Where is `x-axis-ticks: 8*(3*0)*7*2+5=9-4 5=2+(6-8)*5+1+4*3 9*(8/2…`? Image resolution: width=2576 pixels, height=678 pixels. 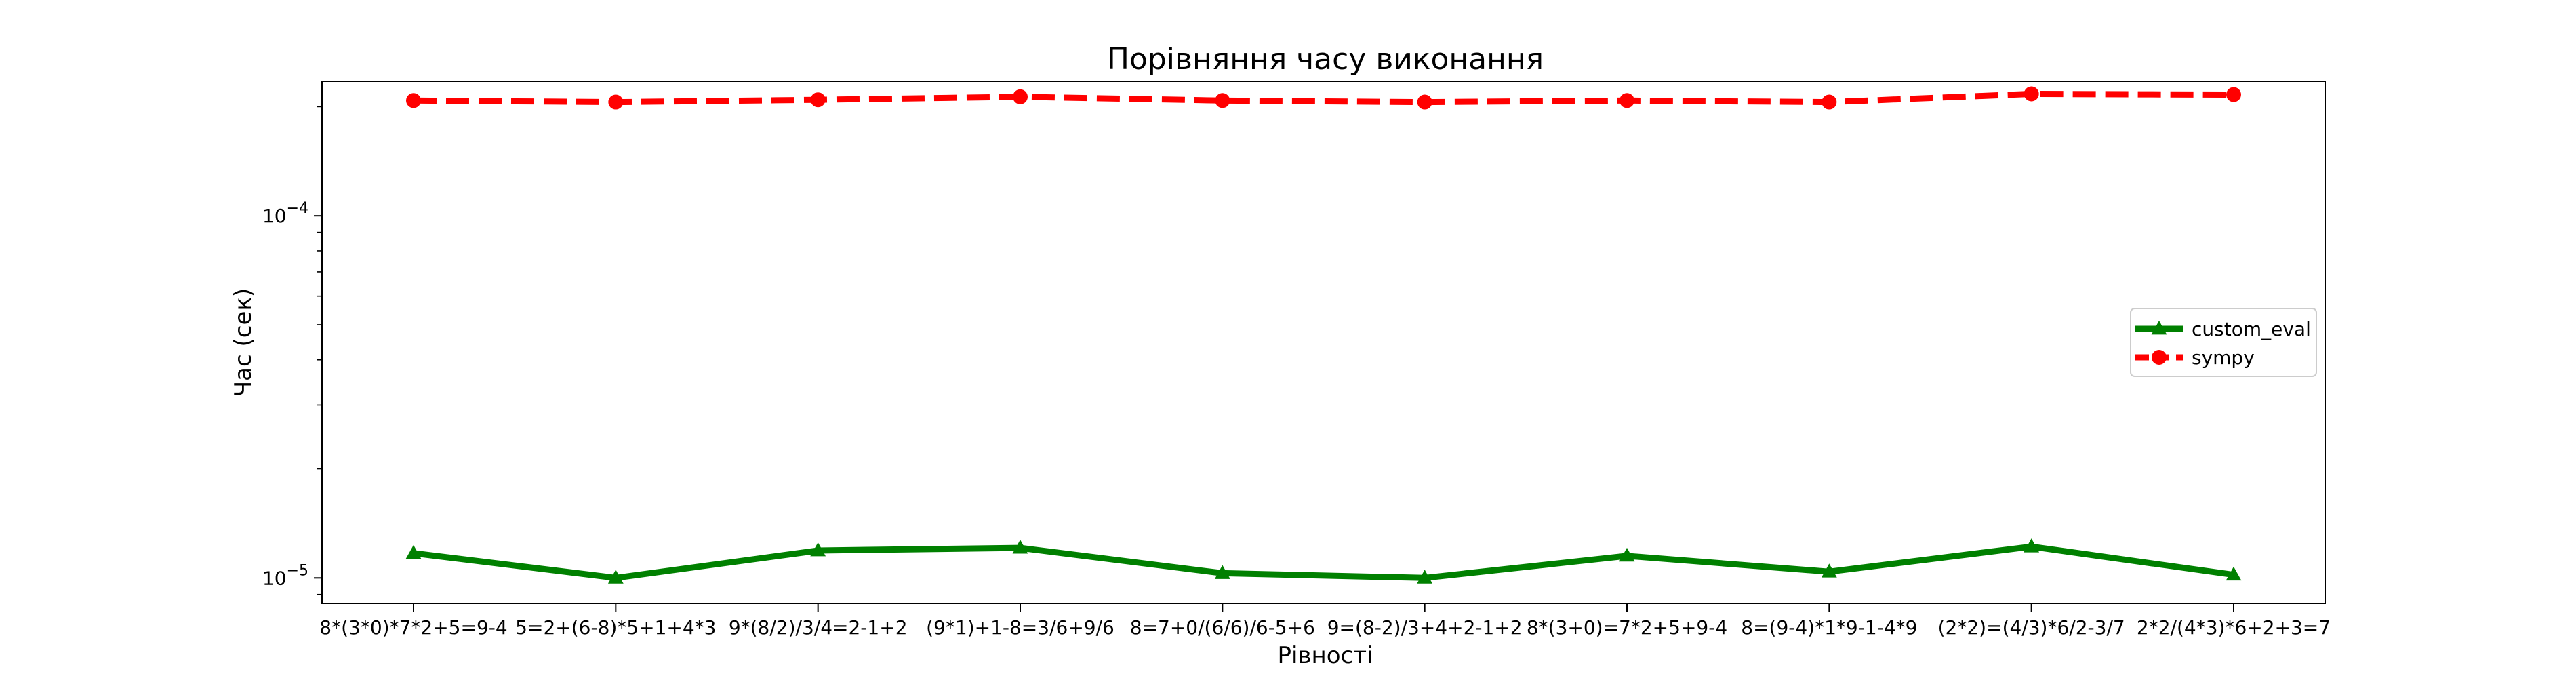 x-axis-ticks: 8*(3*0)*7*2+5=9-4 5=2+(6-8)*5+1+4*3 9*(8/2… is located at coordinates (1325, 621).